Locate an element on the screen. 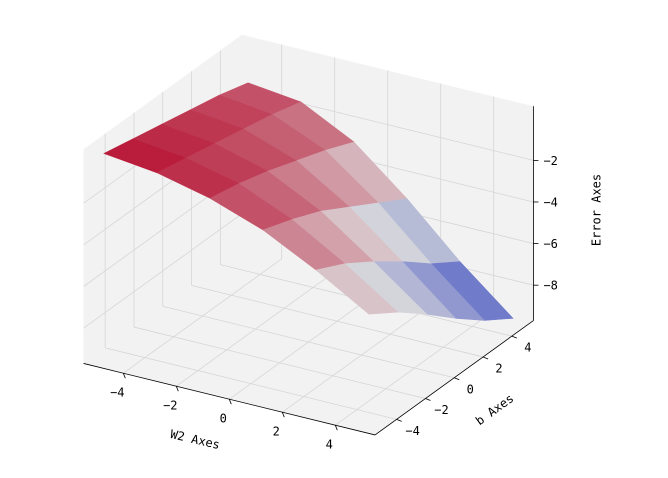  z-tick-label: −8 is located at coordinates (550, 286).